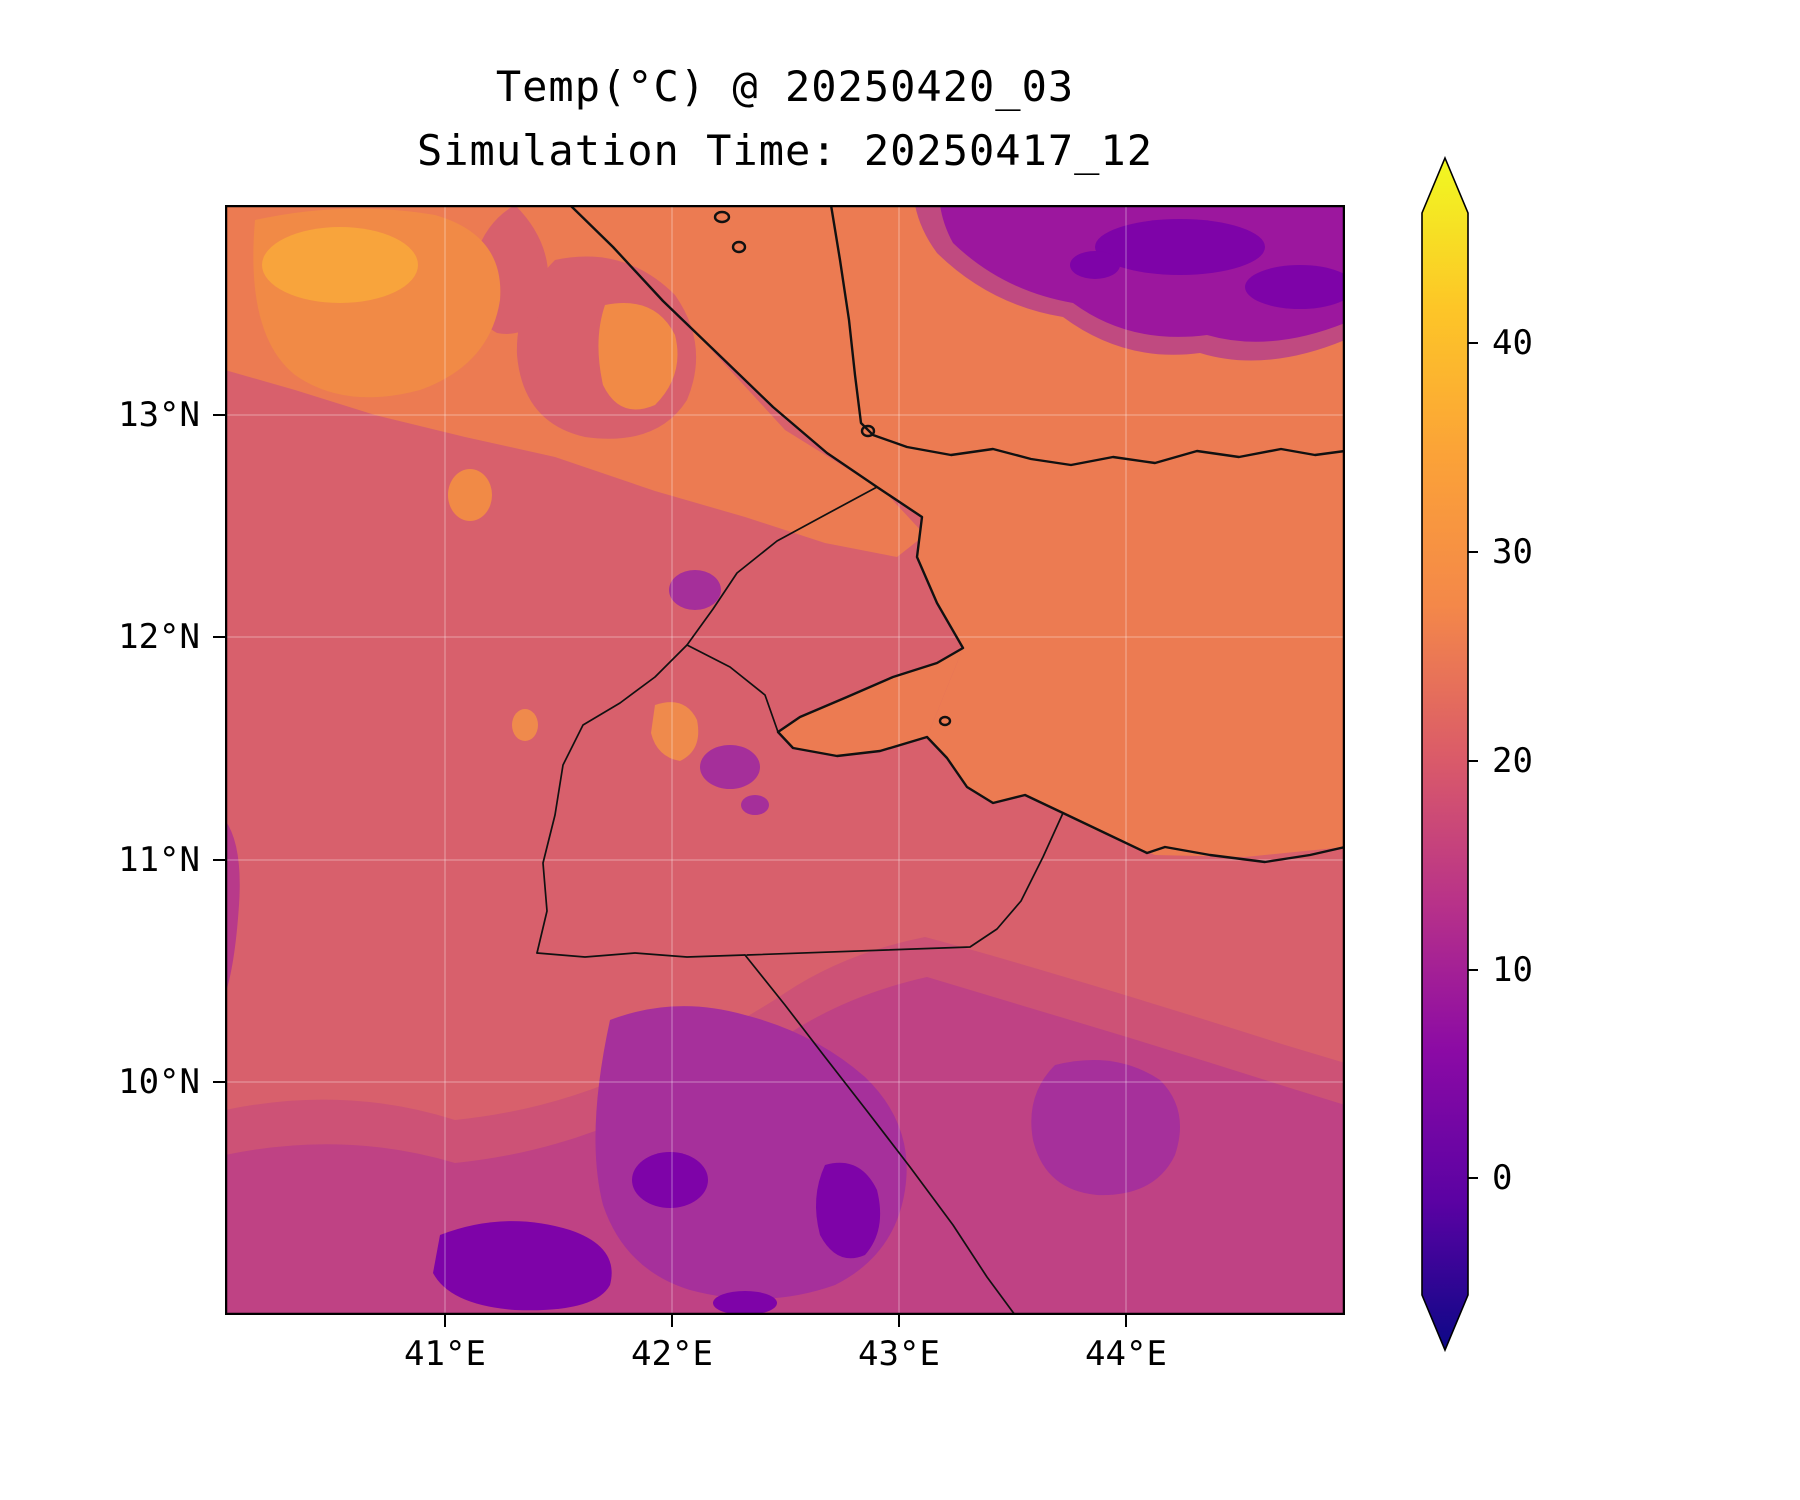 The image size is (1800, 1500). I want to click on field-violet-pocket4, so click(745, 1303).